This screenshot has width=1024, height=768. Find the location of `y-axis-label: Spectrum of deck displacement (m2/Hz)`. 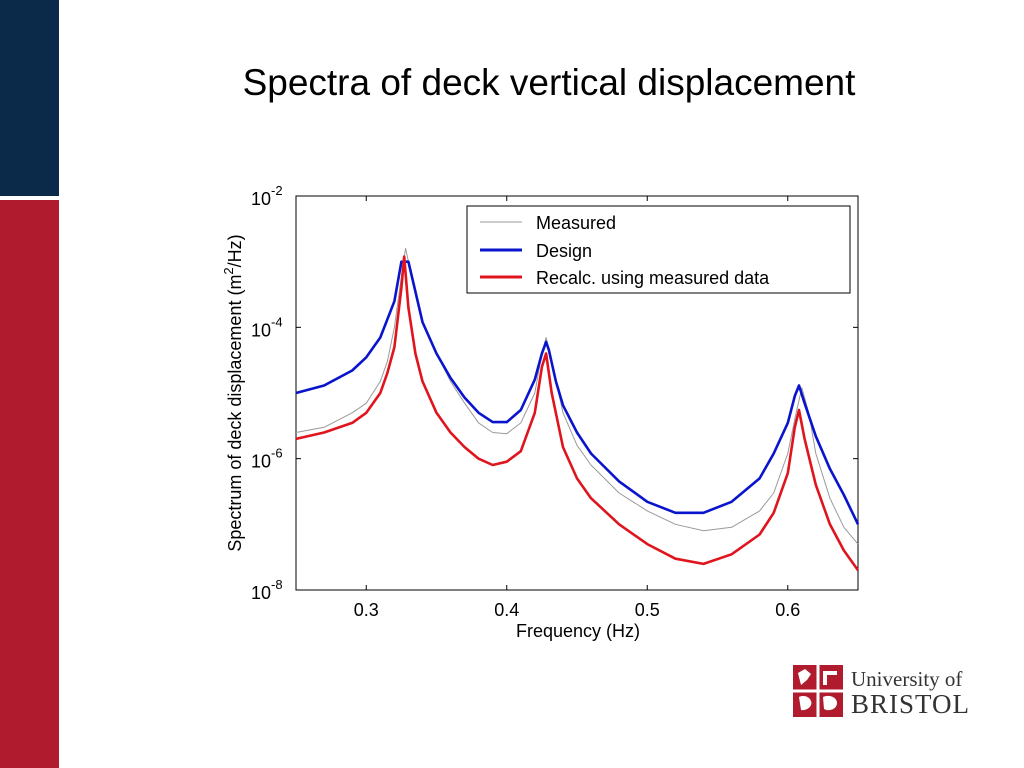

y-axis-label: Spectrum of deck displacement (m2/Hz) is located at coordinates (233, 392).